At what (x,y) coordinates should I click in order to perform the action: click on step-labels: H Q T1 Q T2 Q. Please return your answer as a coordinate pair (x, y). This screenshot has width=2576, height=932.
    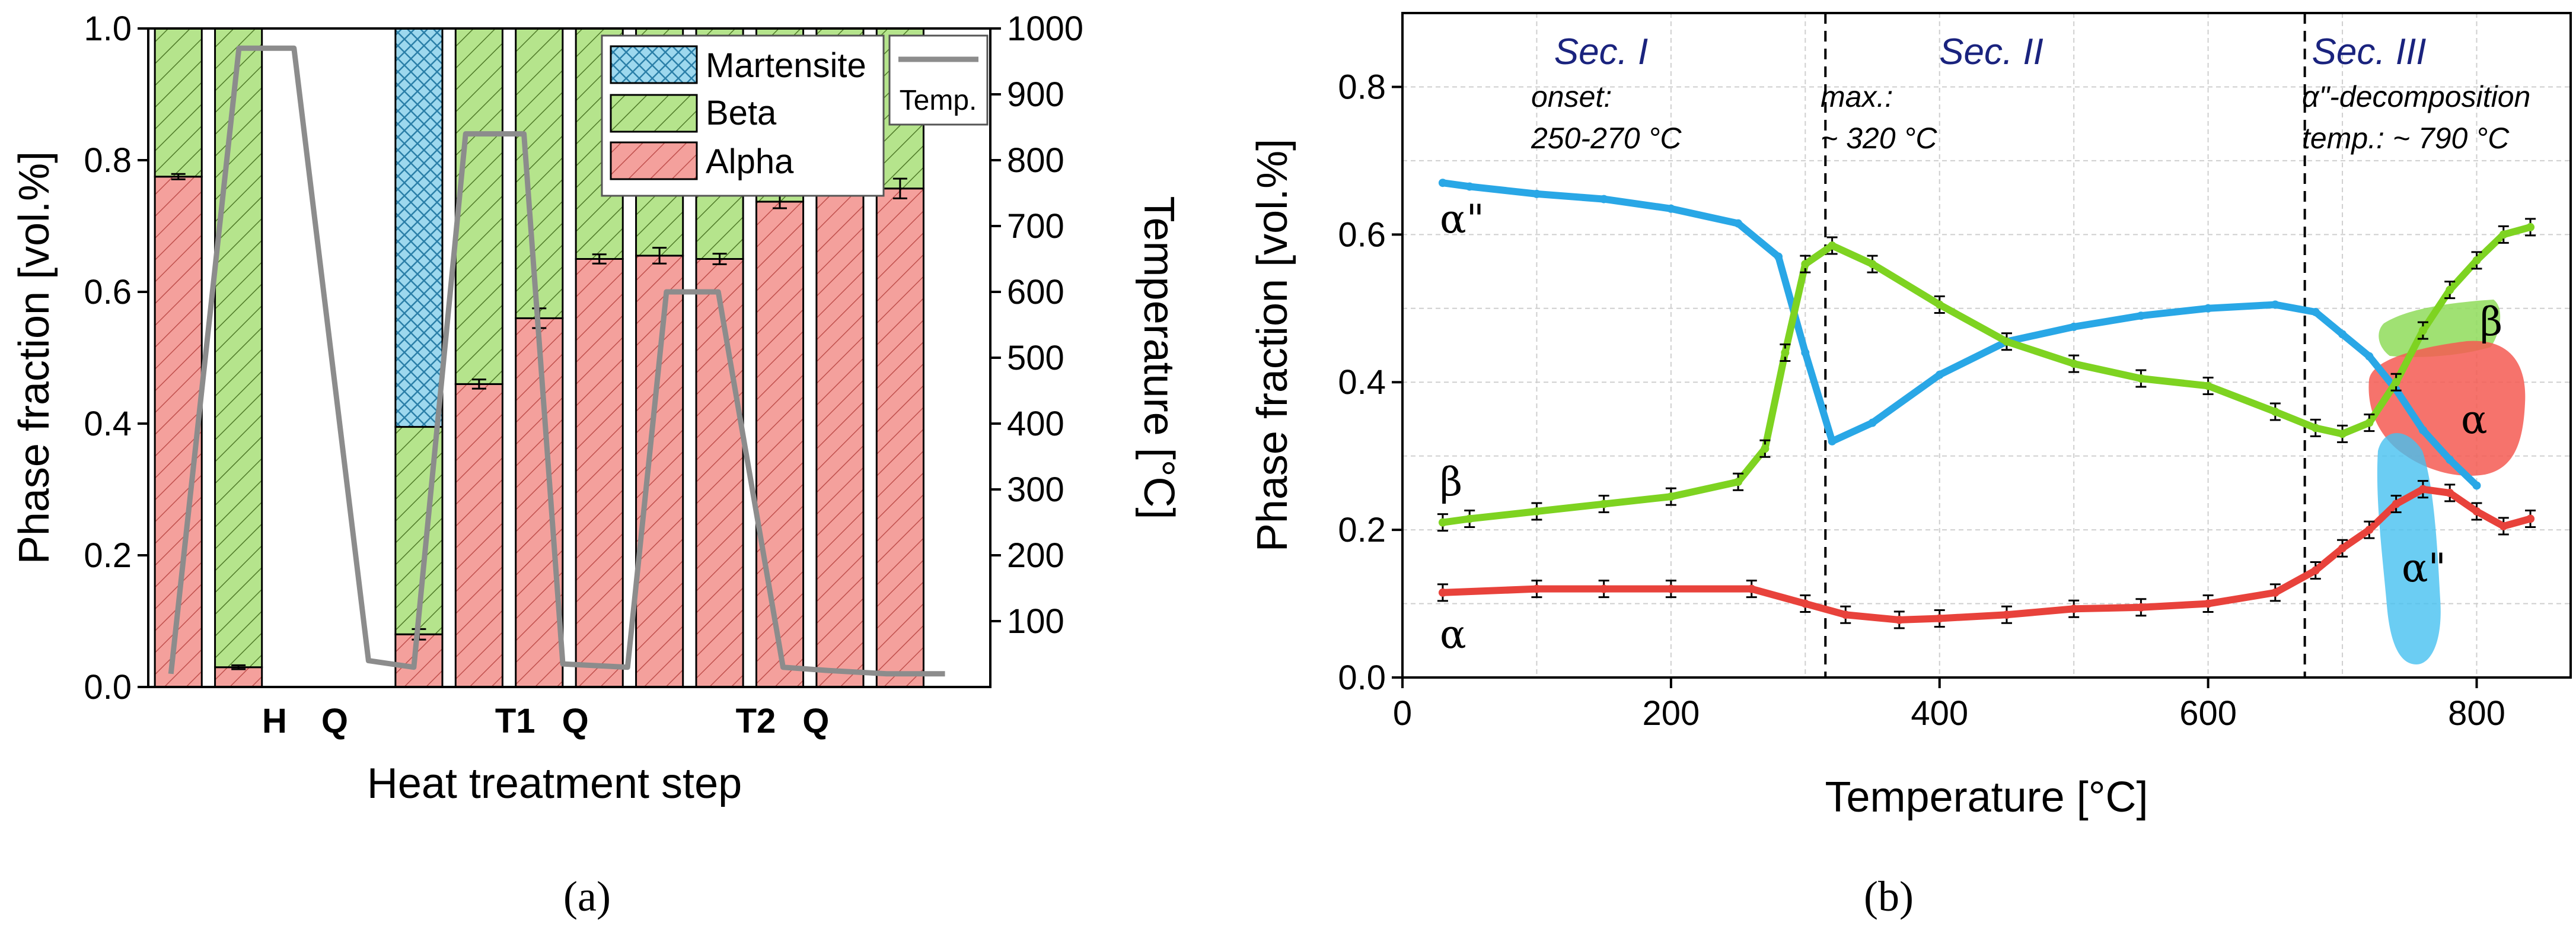
    Looking at the image, I should click on (545, 721).